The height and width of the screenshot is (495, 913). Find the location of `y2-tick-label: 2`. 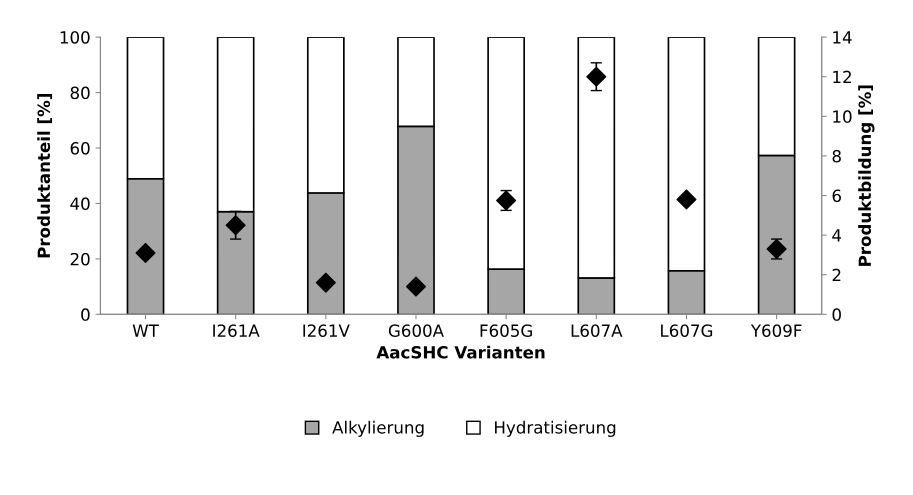

y2-tick-label: 2 is located at coordinates (836, 275).